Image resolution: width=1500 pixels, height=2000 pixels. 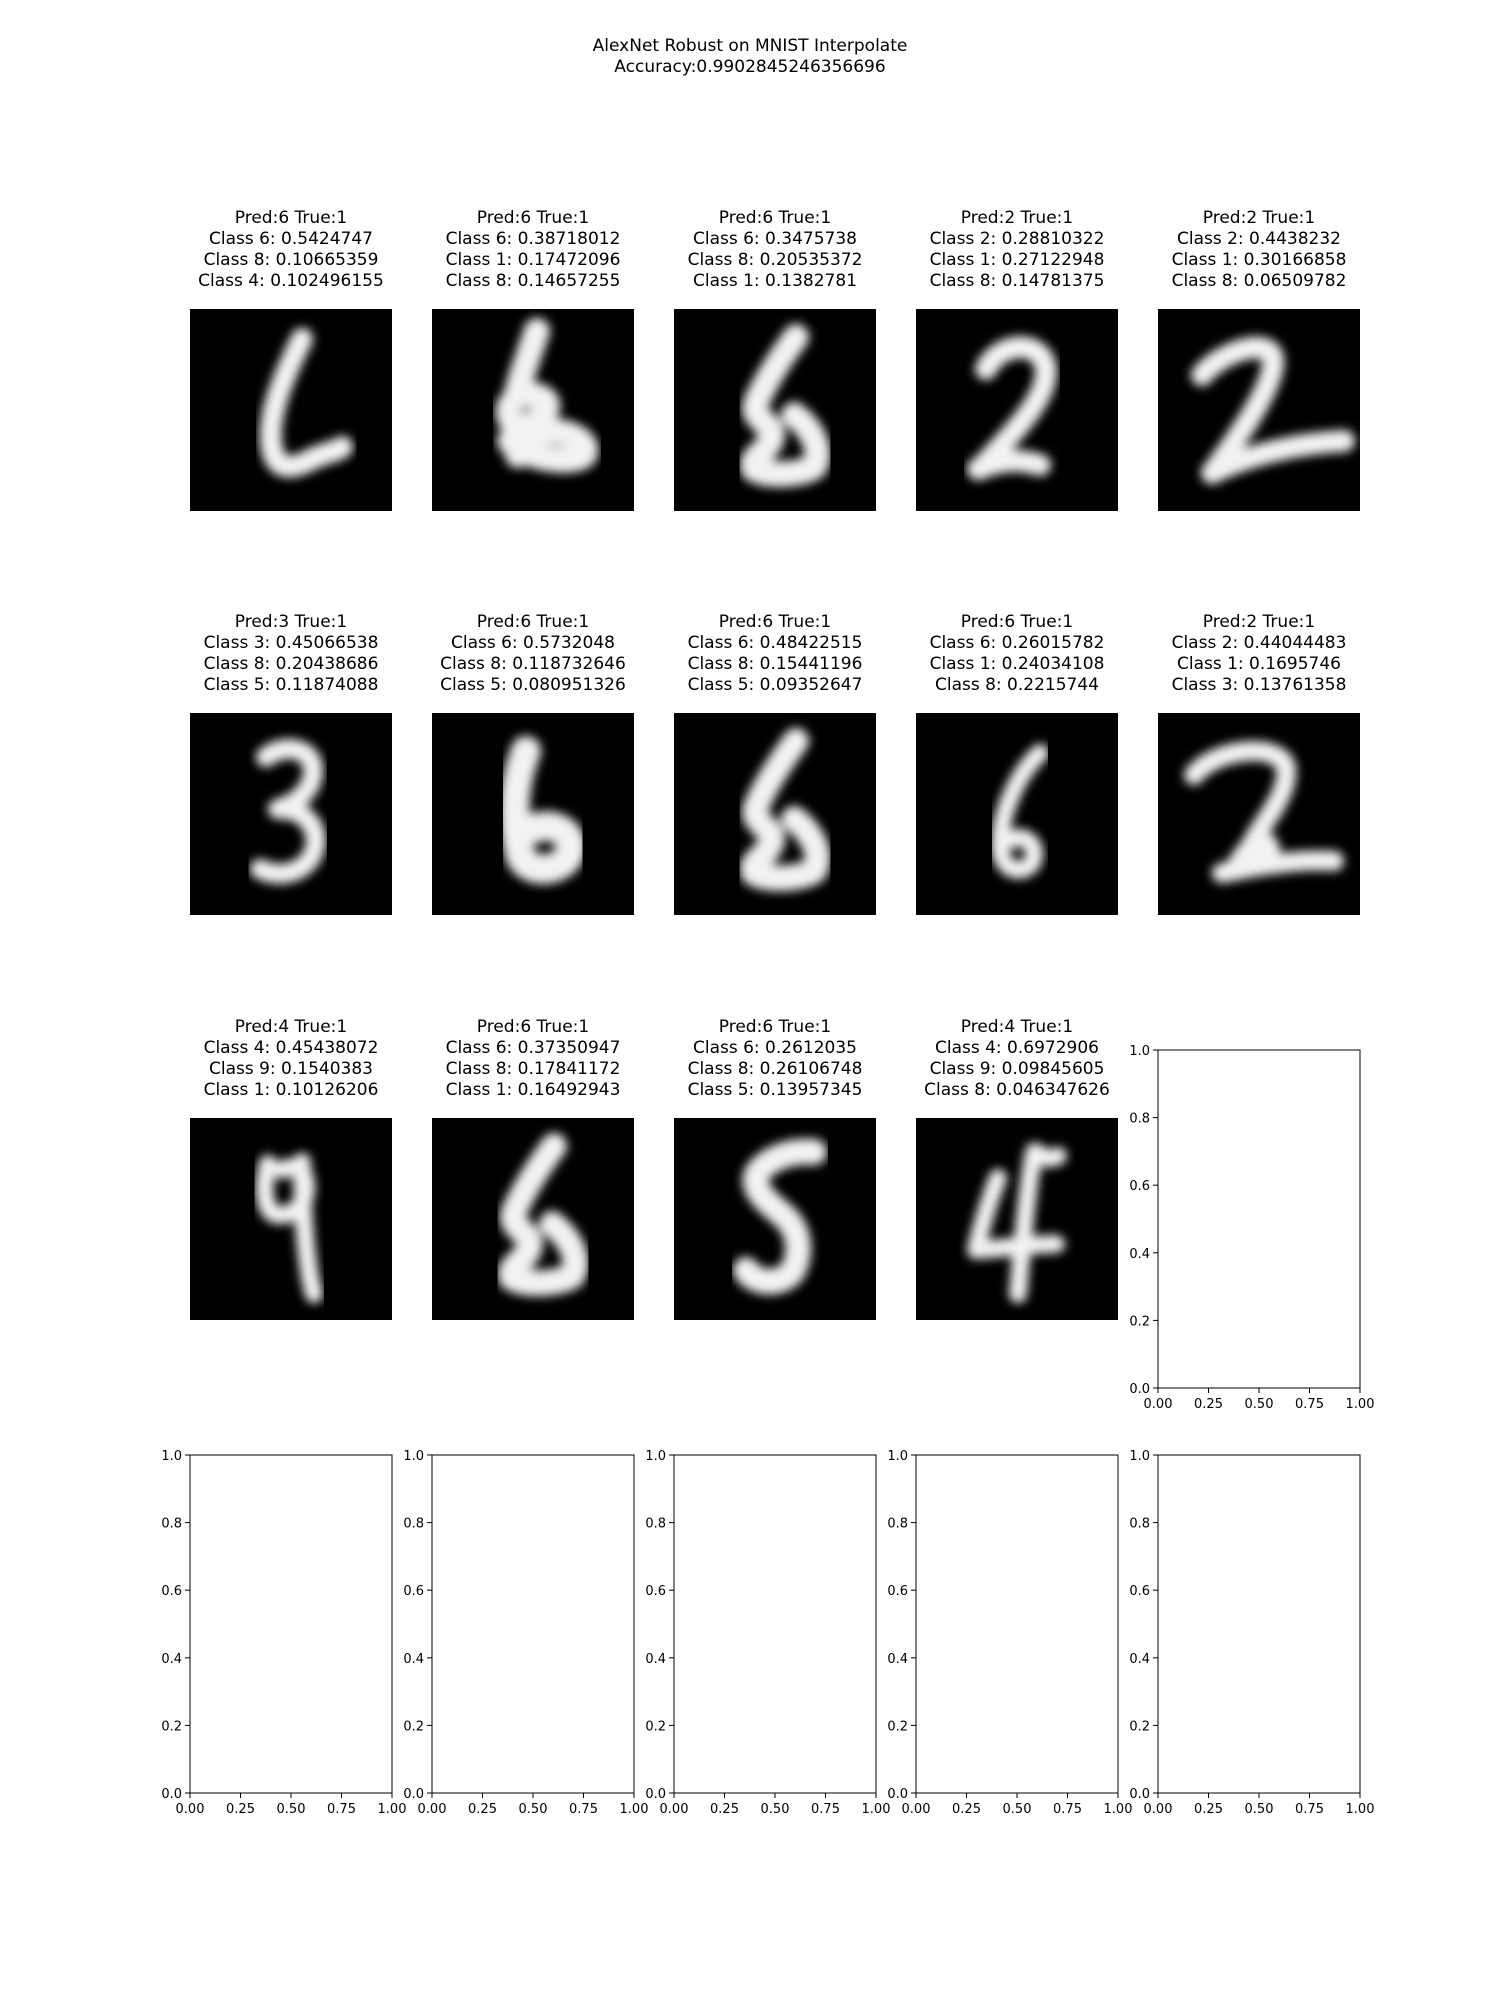 I want to click on panel-class-probability: Class 5: 0.13957345, so click(x=775, y=1090).